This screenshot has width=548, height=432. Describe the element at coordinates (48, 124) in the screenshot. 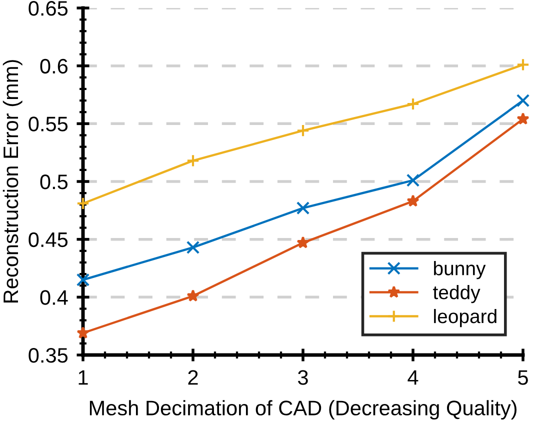

I see `y-tick-label: 0.55` at that location.